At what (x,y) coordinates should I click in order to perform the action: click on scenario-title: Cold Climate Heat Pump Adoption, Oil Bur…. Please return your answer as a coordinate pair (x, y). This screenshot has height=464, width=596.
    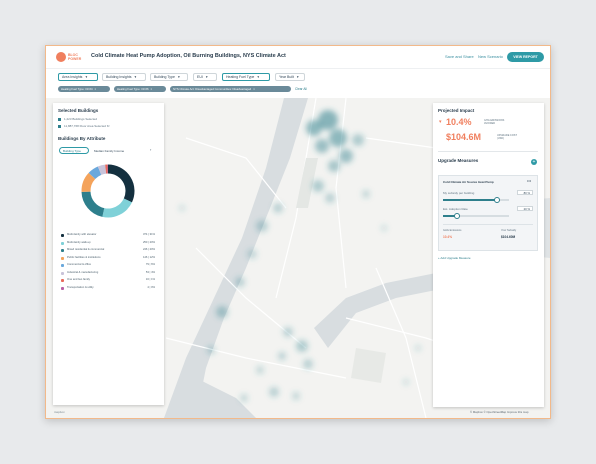
    Looking at the image, I should click on (188, 56).